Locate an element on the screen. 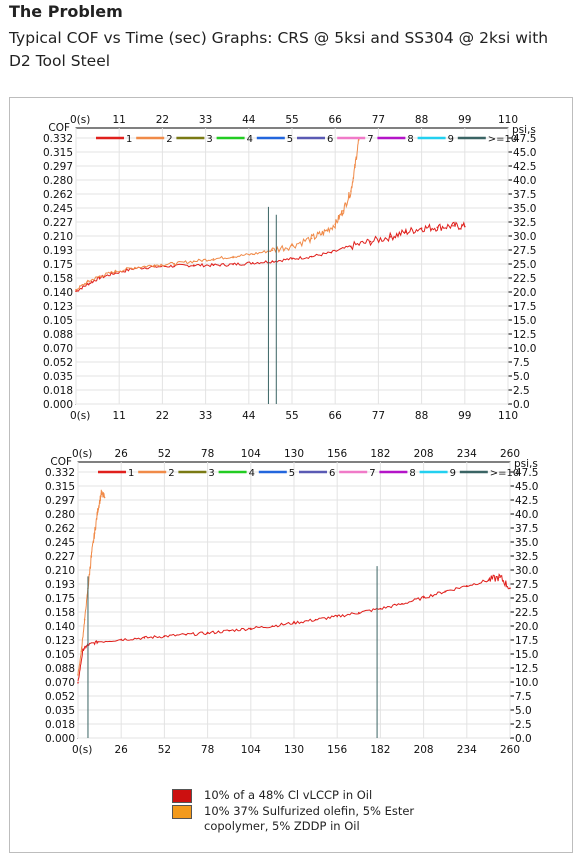  y2-tick-label: 30.0 is located at coordinates (526, 571).